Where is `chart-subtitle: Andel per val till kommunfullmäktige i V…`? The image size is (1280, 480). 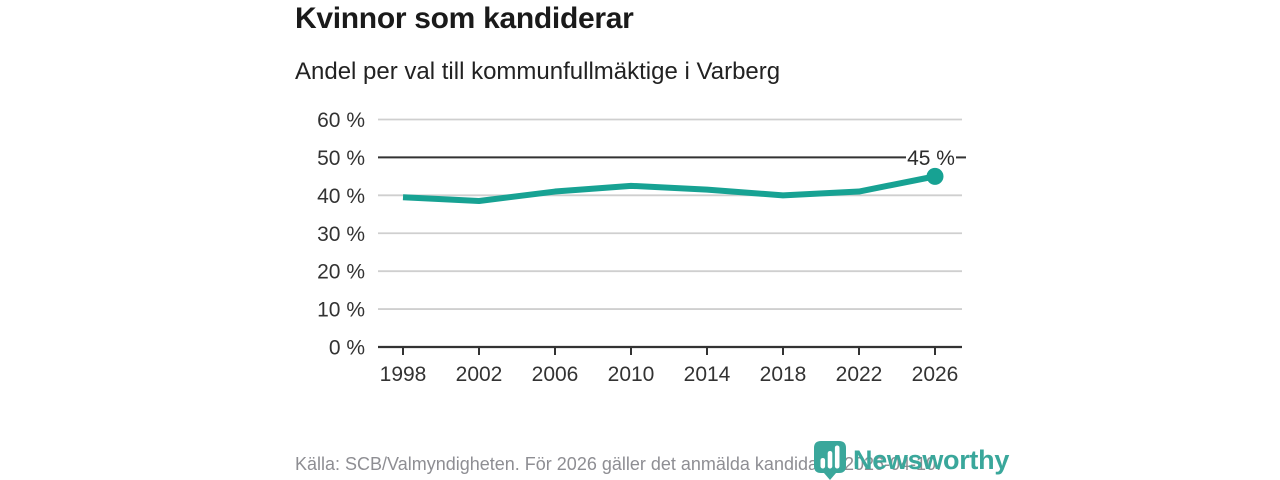
chart-subtitle: Andel per val till kommunfullmäktige i V… is located at coordinates (538, 71).